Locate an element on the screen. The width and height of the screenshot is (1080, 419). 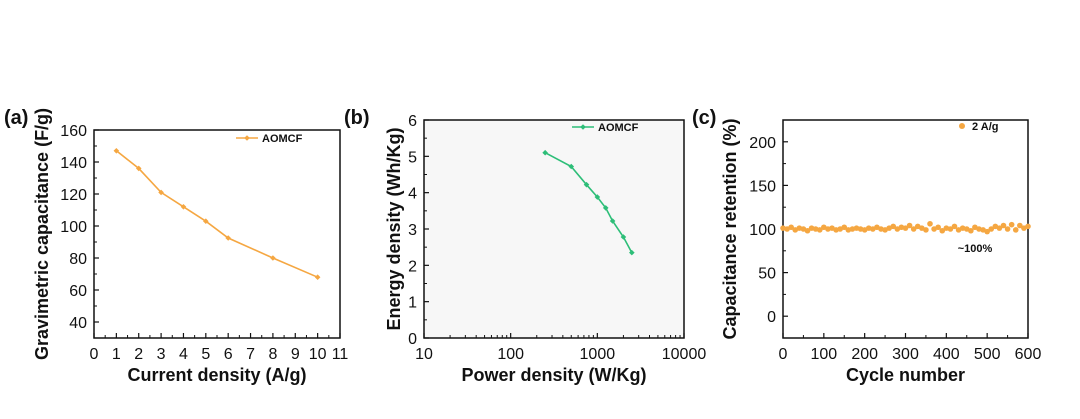
x-tick-label: 300 is located at coordinates (905, 354).